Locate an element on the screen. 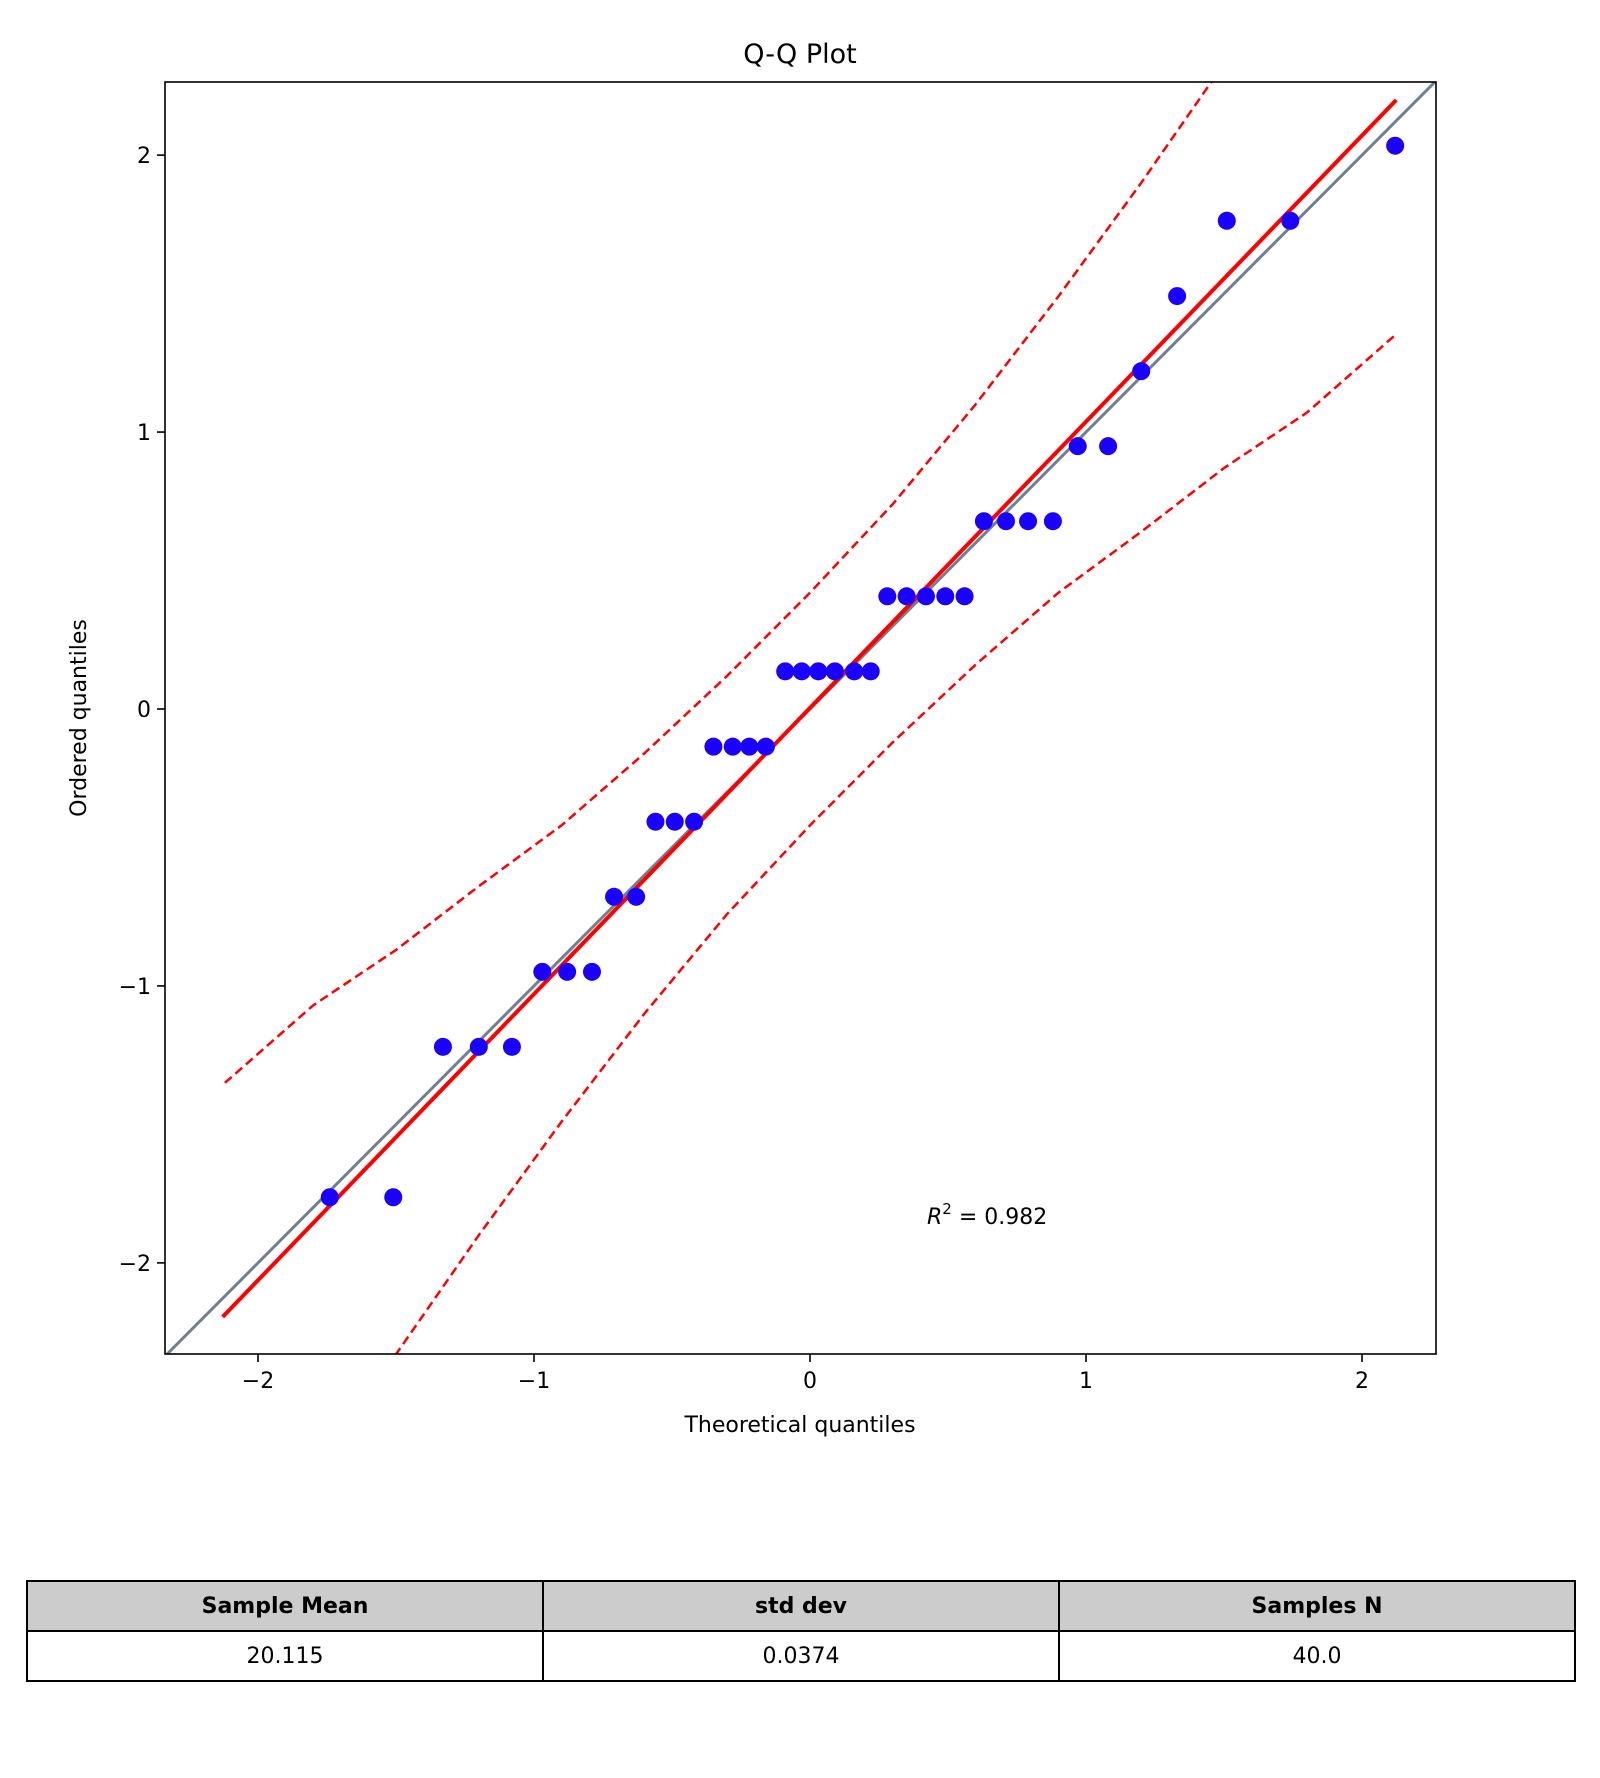 This screenshot has height=1778, width=1600. y-tick-label: 1 is located at coordinates (144, 433).